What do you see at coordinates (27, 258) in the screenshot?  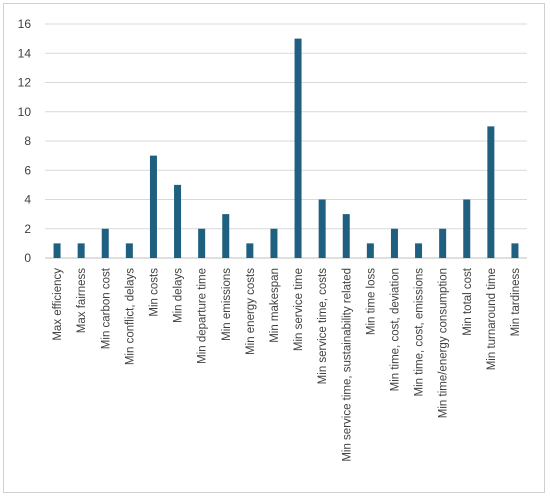 I see `y-tick-label: 0` at bounding box center [27, 258].